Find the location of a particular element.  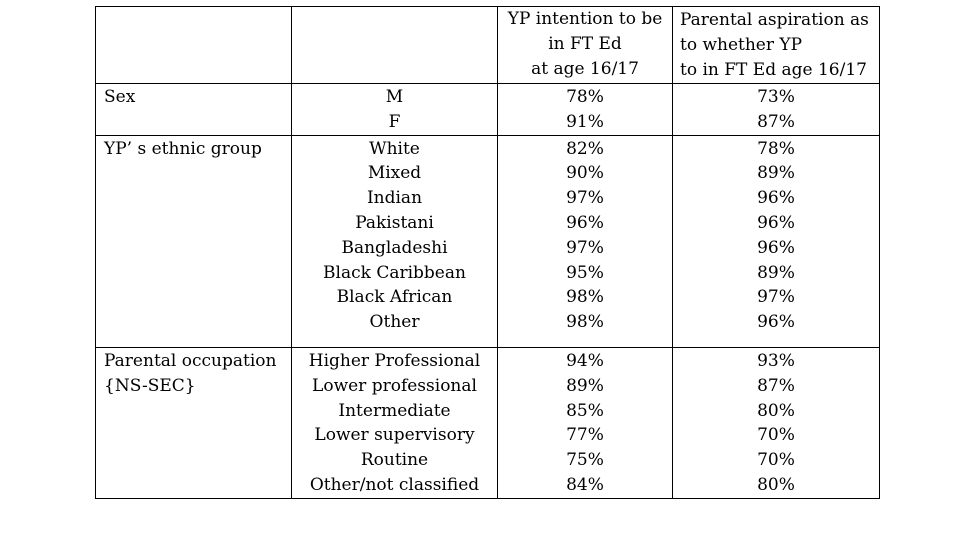

yp-intention-value: 77% is located at coordinates (585, 435).